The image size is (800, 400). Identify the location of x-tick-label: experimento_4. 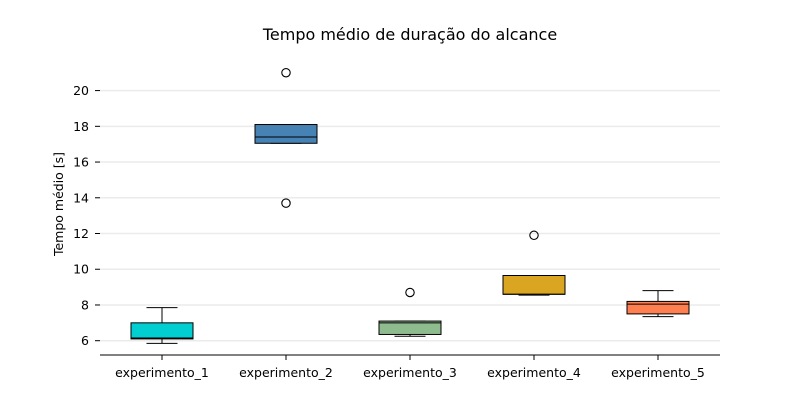
(534, 372).